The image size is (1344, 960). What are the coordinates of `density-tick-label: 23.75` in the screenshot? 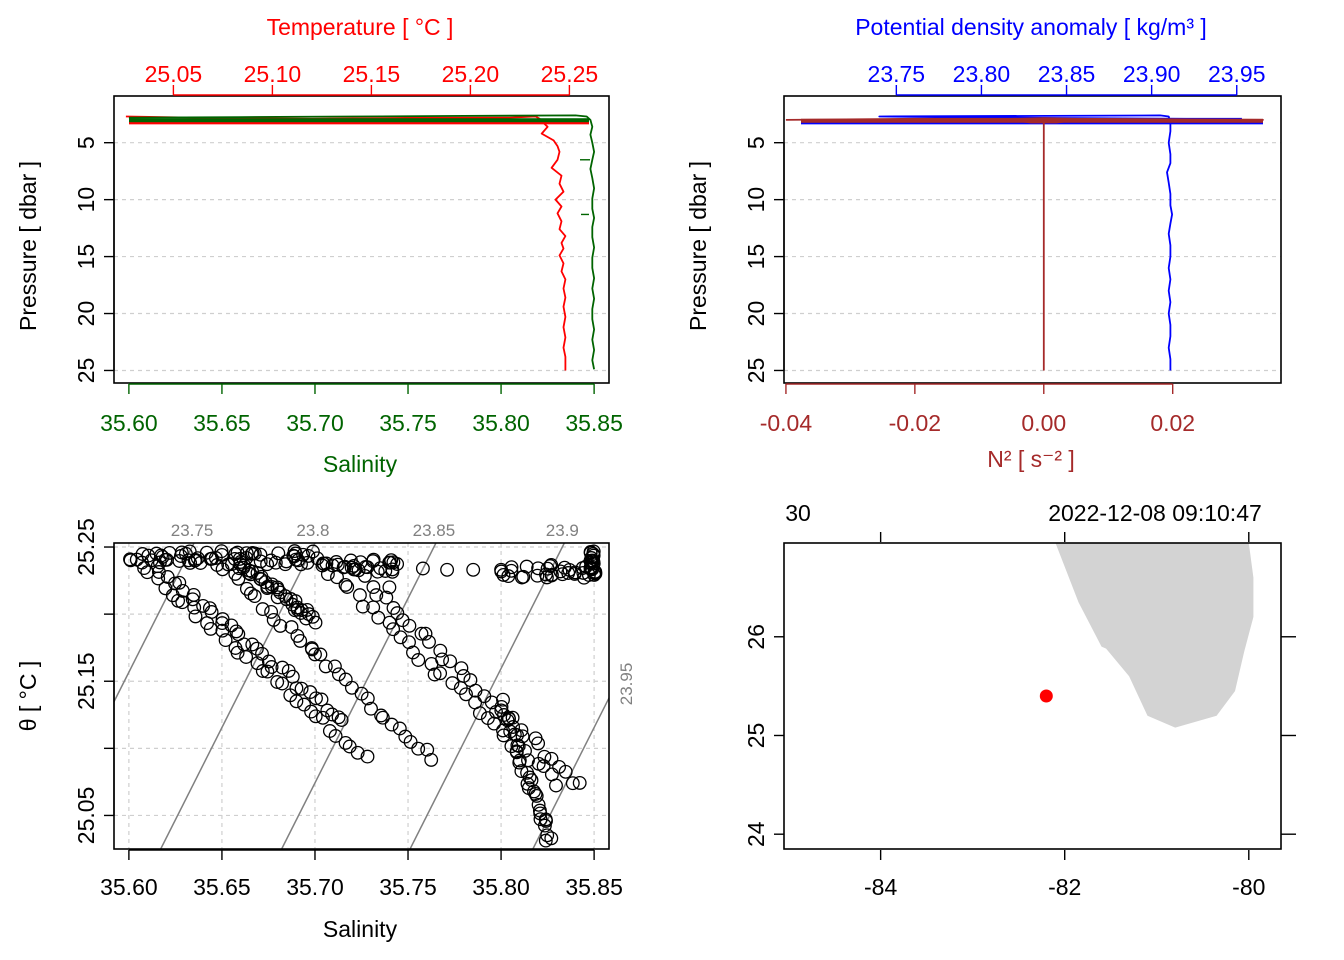 It's located at (897, 74).